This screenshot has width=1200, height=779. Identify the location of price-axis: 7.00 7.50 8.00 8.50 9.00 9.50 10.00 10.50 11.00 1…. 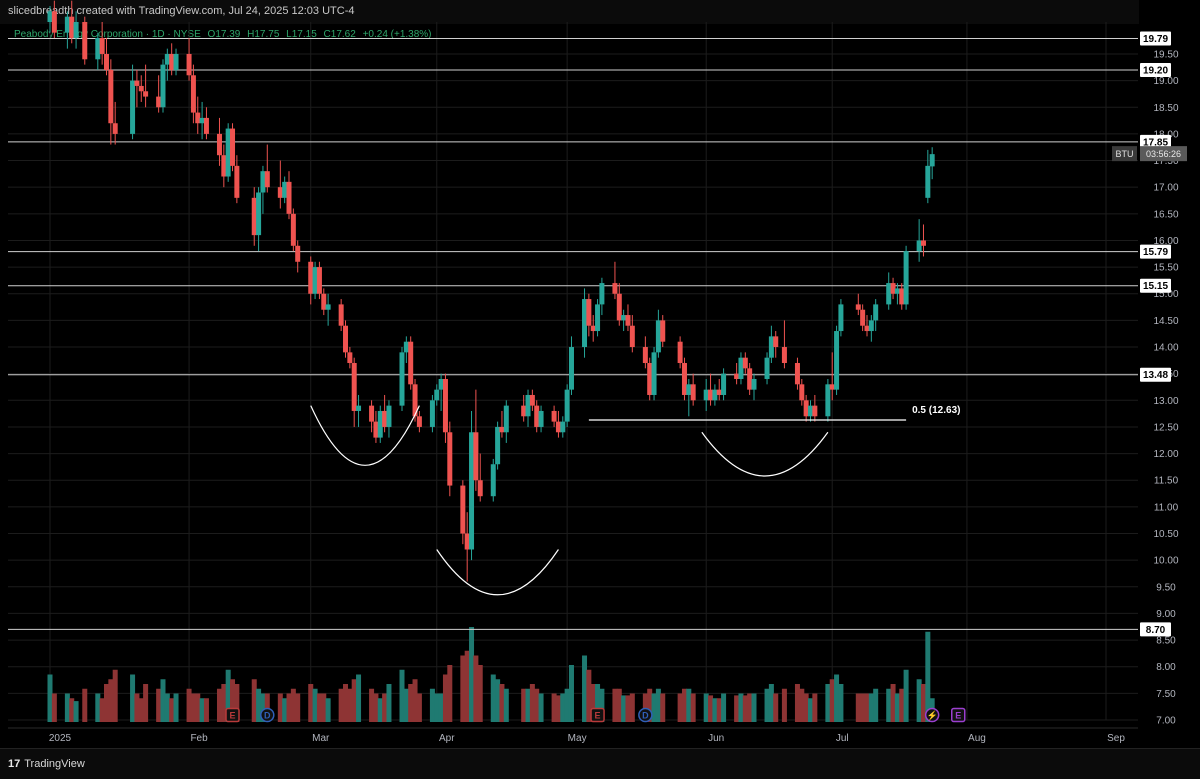
(1156, 374).